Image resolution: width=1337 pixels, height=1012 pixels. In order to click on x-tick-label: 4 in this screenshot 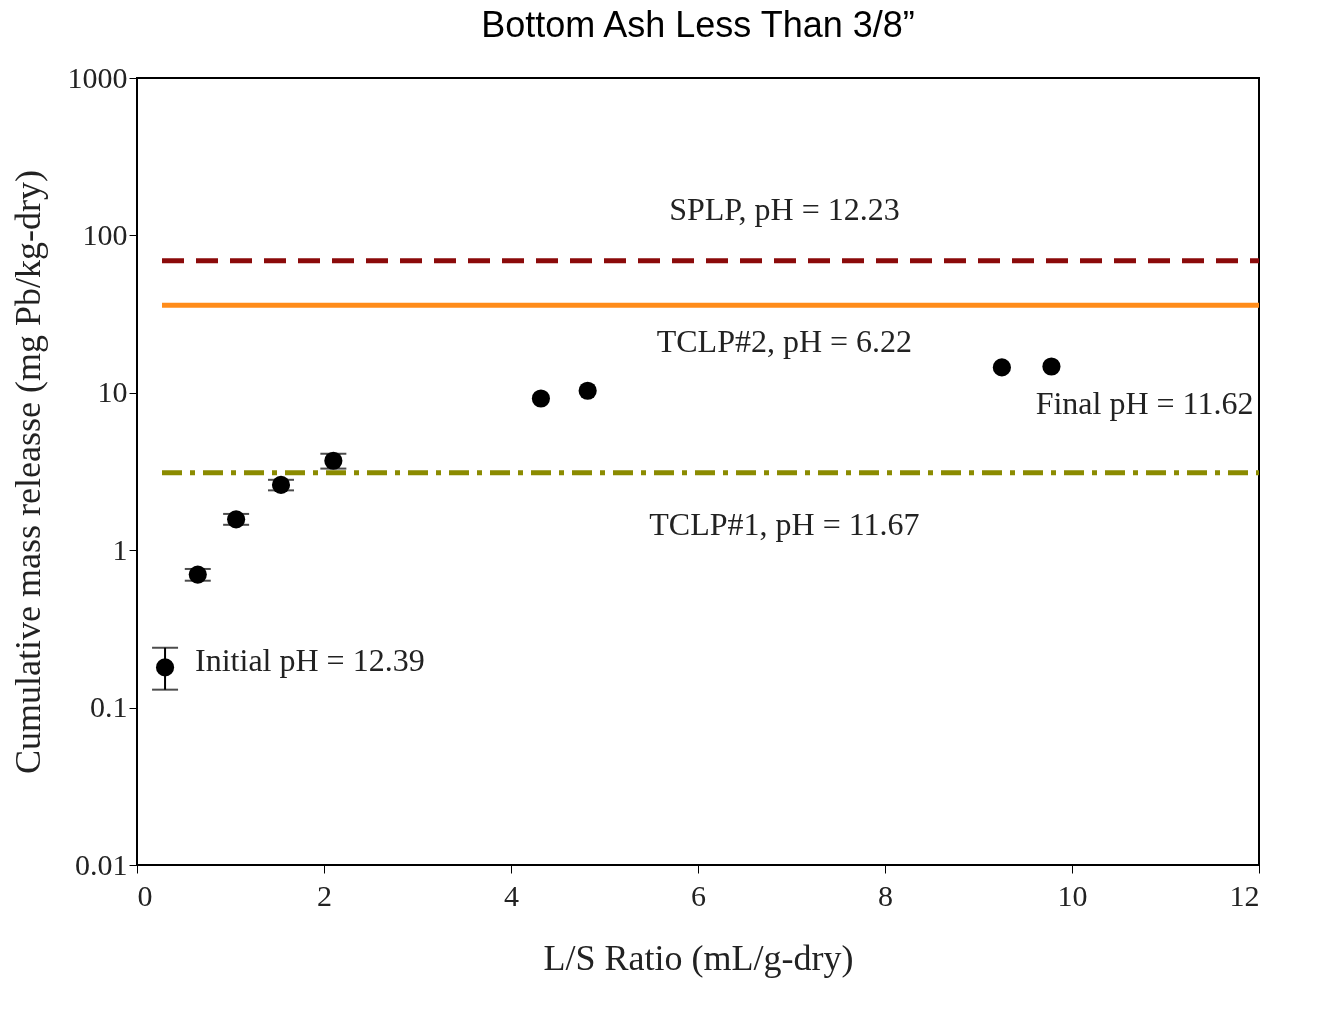, I will do `click(511, 895)`.